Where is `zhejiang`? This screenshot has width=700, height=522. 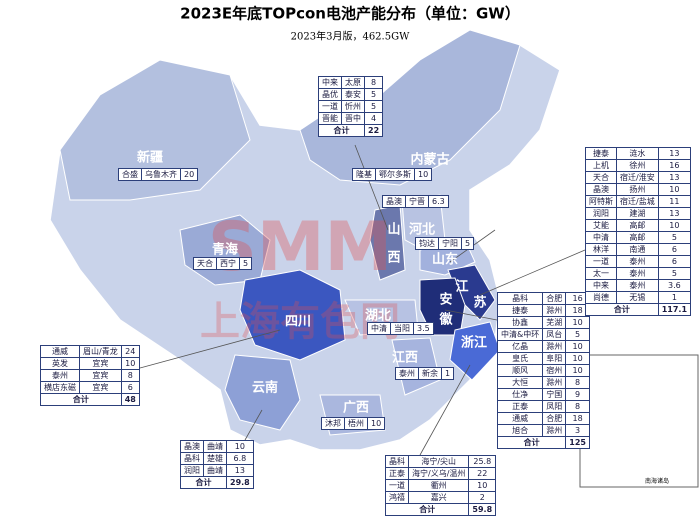
zhejiang is located at coordinates (475, 351).